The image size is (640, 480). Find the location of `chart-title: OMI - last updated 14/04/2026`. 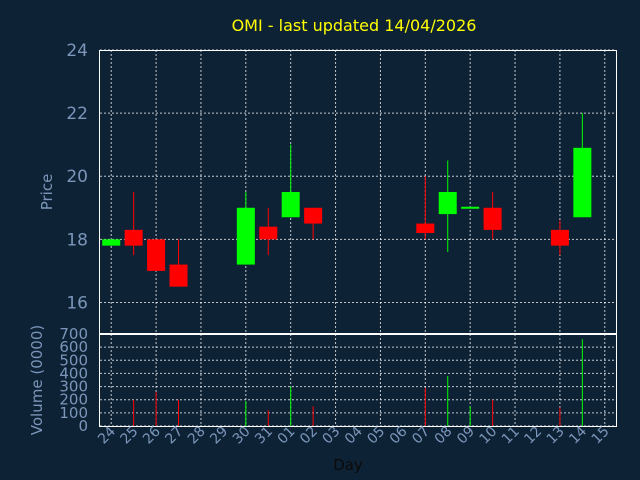

chart-title: OMI - last updated 14/04/2026 is located at coordinates (354, 25).